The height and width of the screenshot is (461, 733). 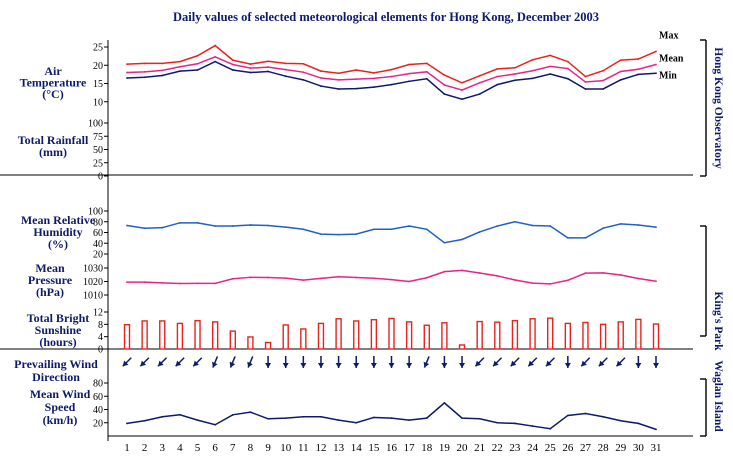 What do you see at coordinates (320, 448) in the screenshot?
I see `x-tick-label: 12` at bounding box center [320, 448].